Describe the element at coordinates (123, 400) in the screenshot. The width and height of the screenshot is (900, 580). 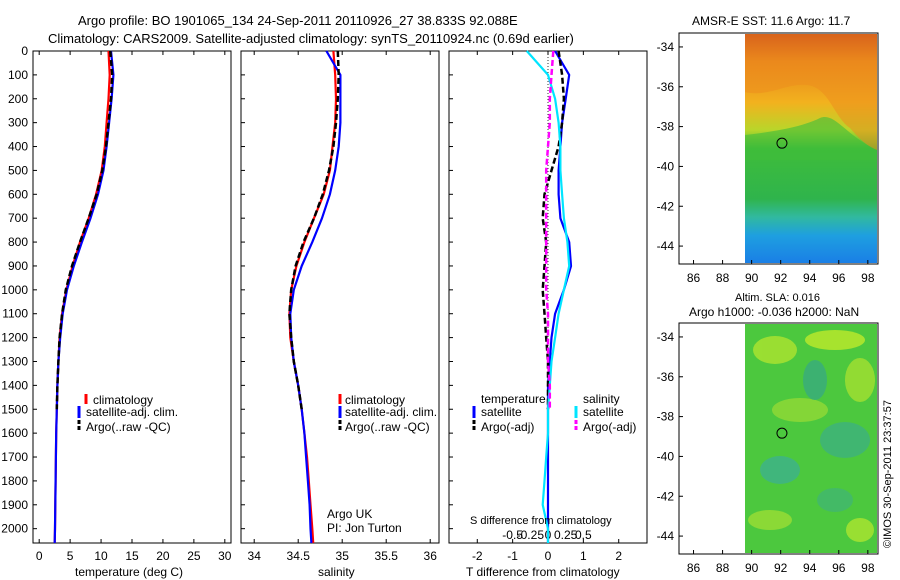
I see `legend-label: climatology` at that location.